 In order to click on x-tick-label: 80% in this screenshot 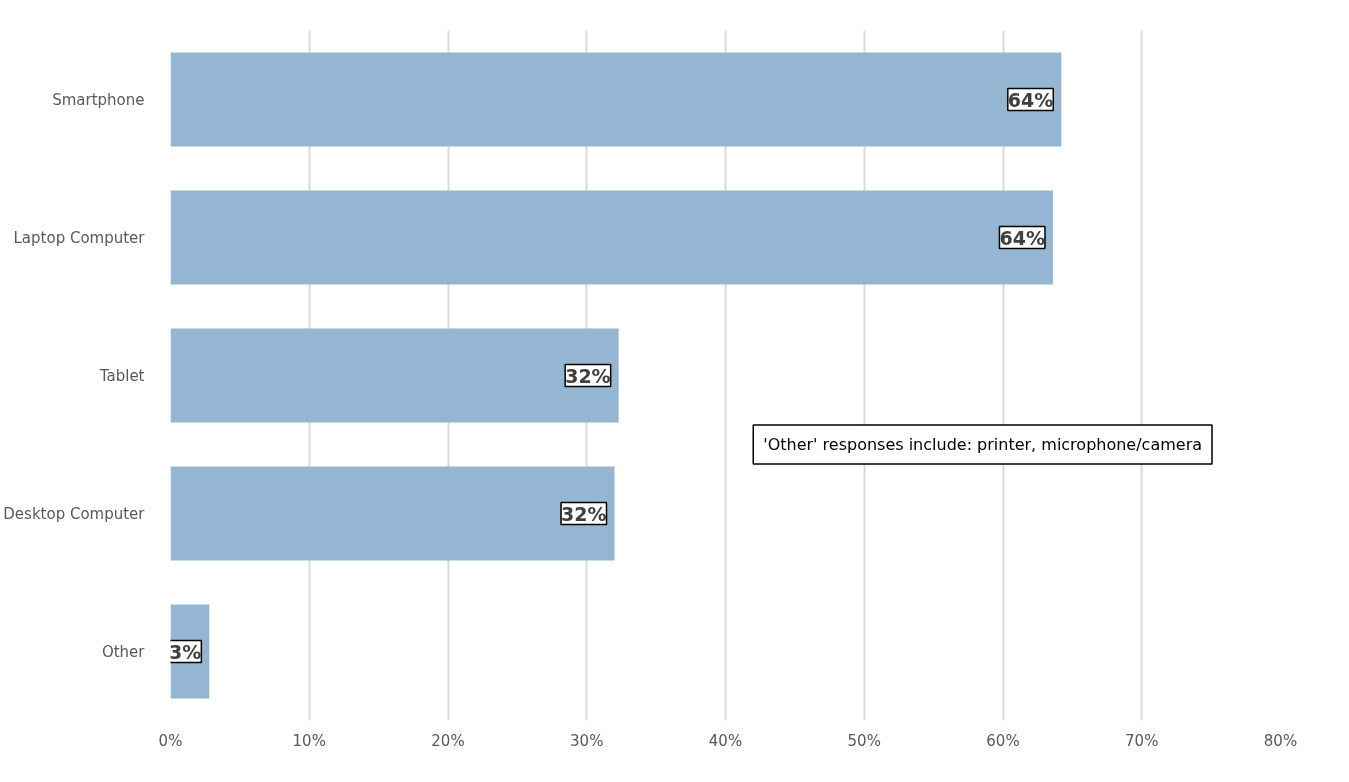, I will do `click(1280, 740)`.